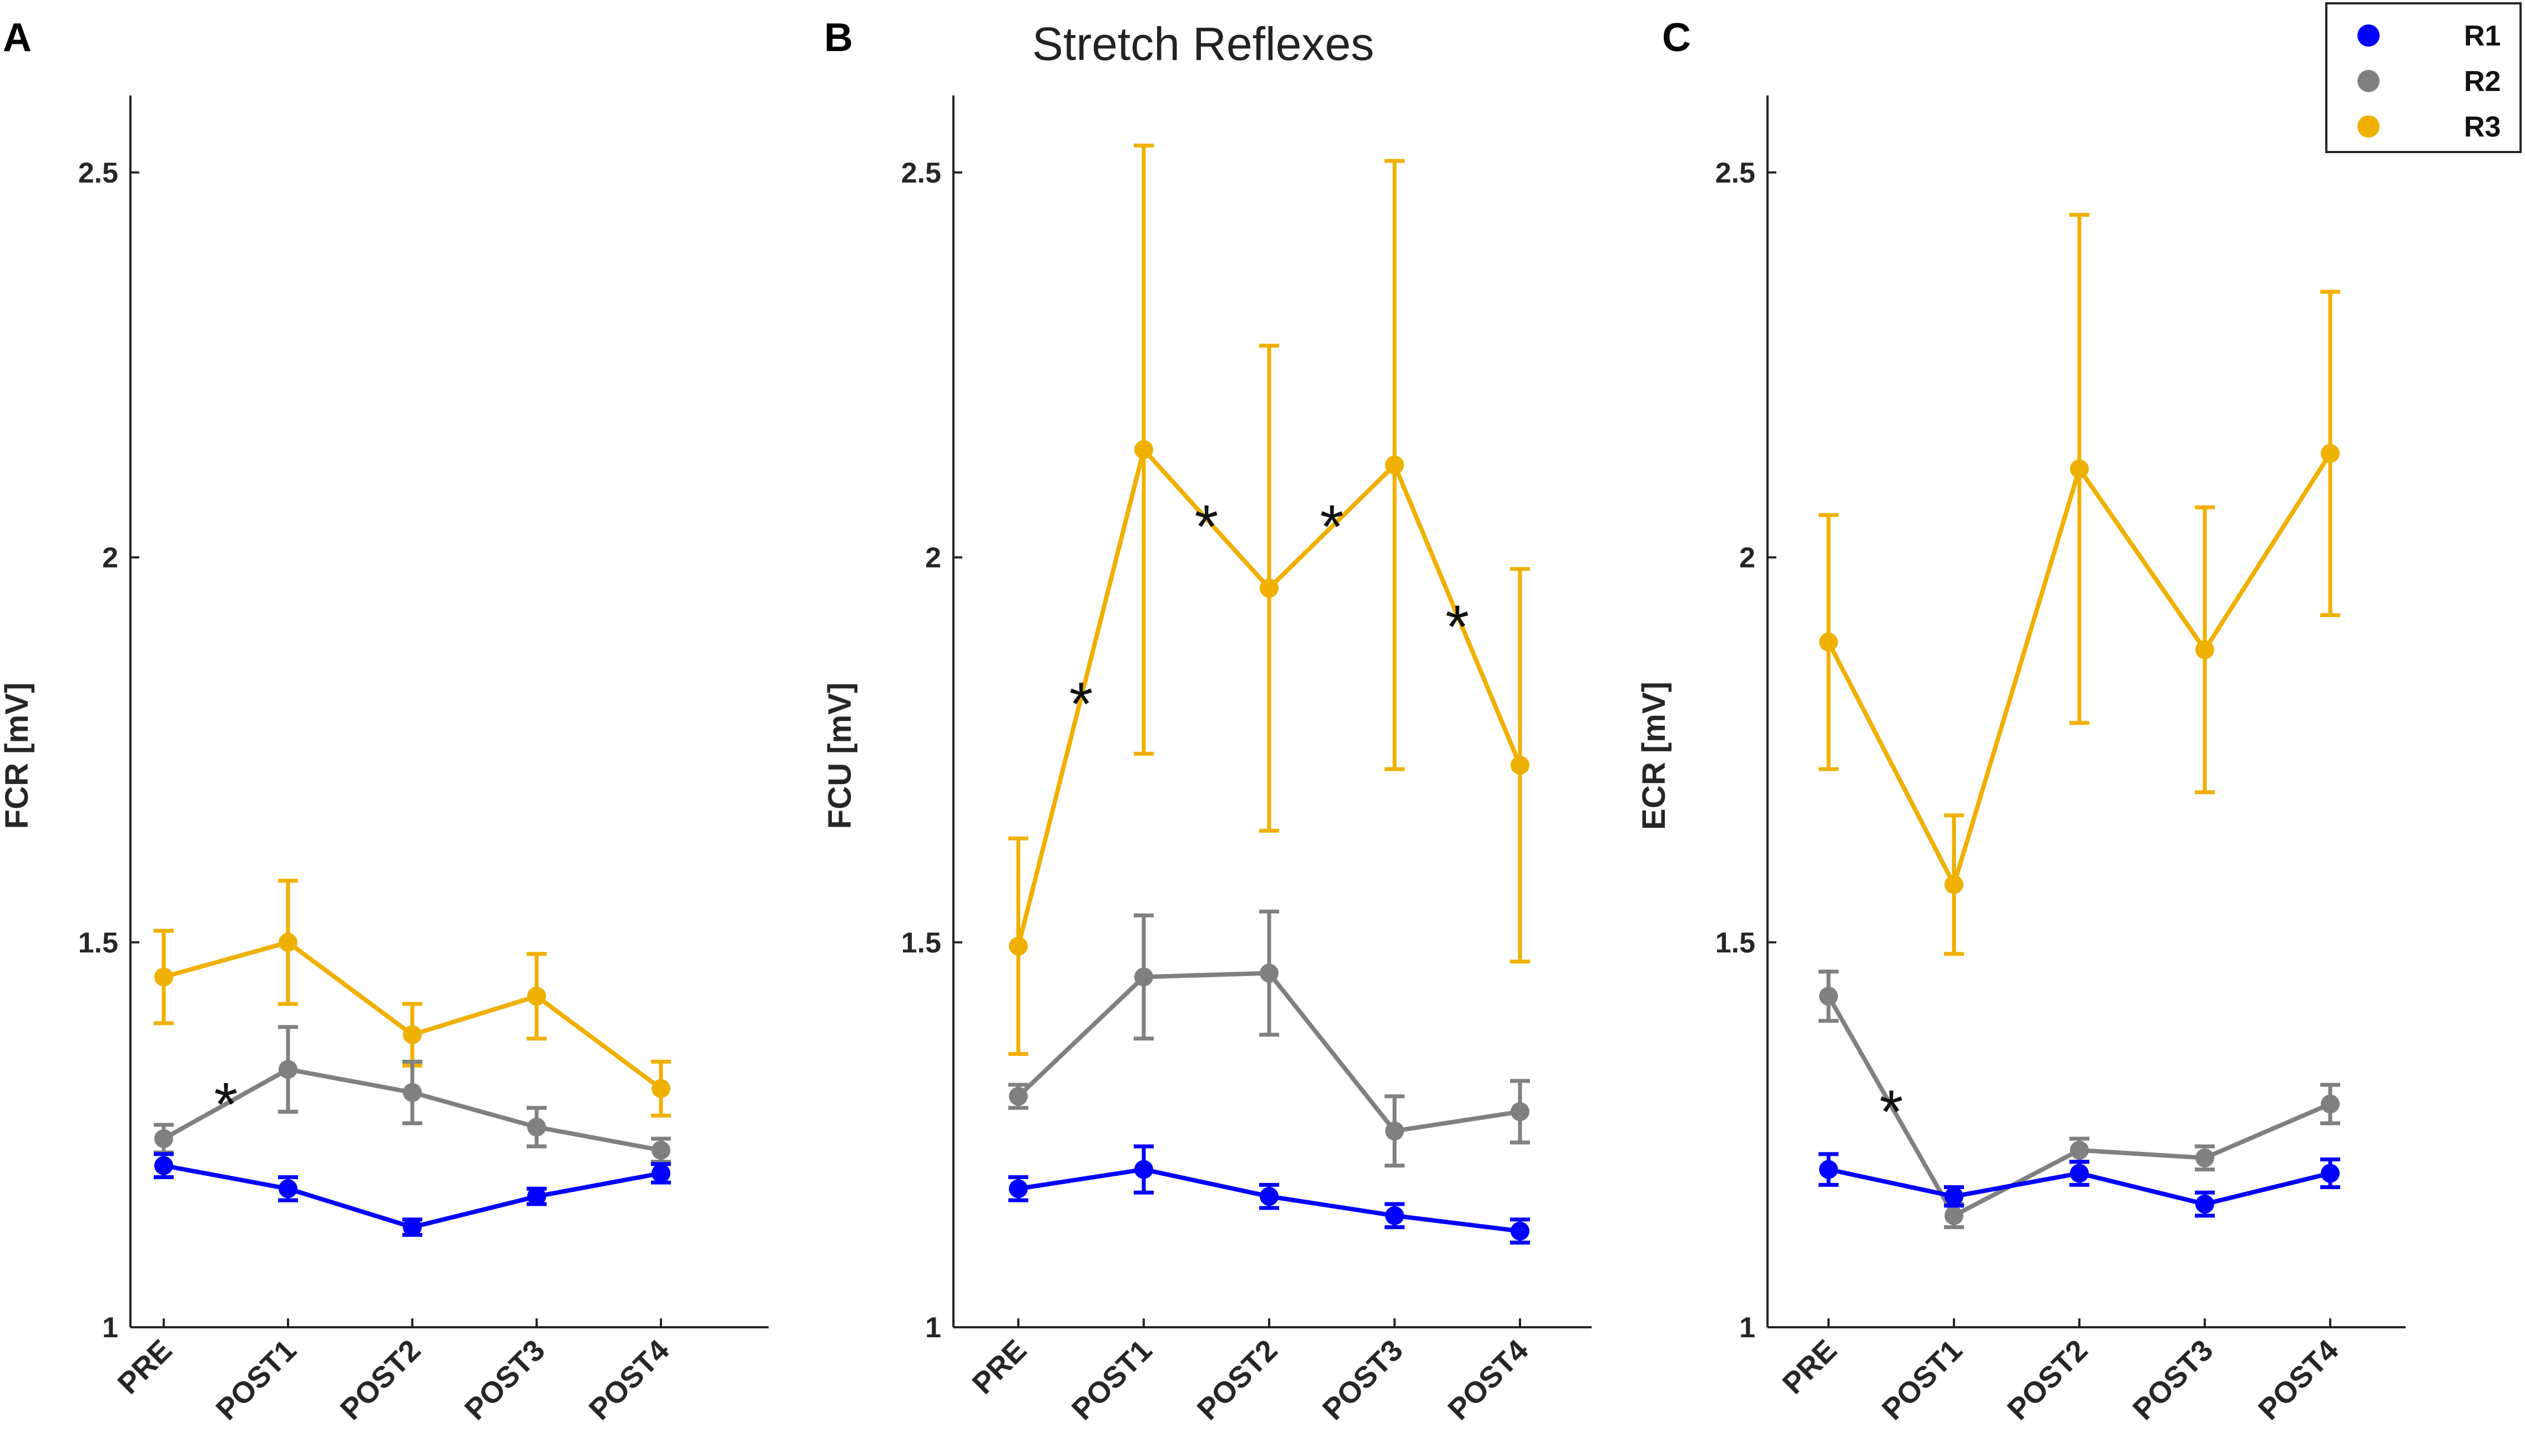 The width and height of the screenshot is (2525, 1456). I want to click on legend-item-r1: R1, so click(2429, 36).